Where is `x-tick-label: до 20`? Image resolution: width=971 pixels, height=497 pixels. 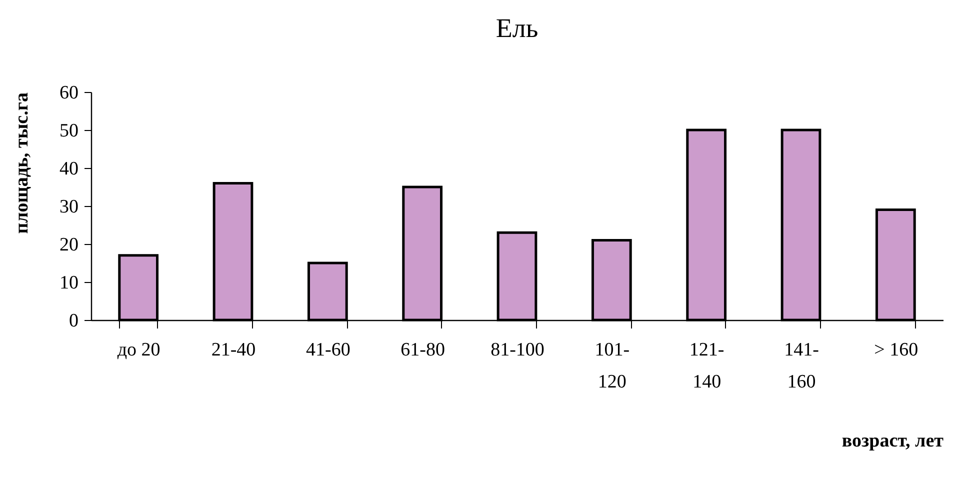 x-tick-label: до 20 is located at coordinates (138, 350).